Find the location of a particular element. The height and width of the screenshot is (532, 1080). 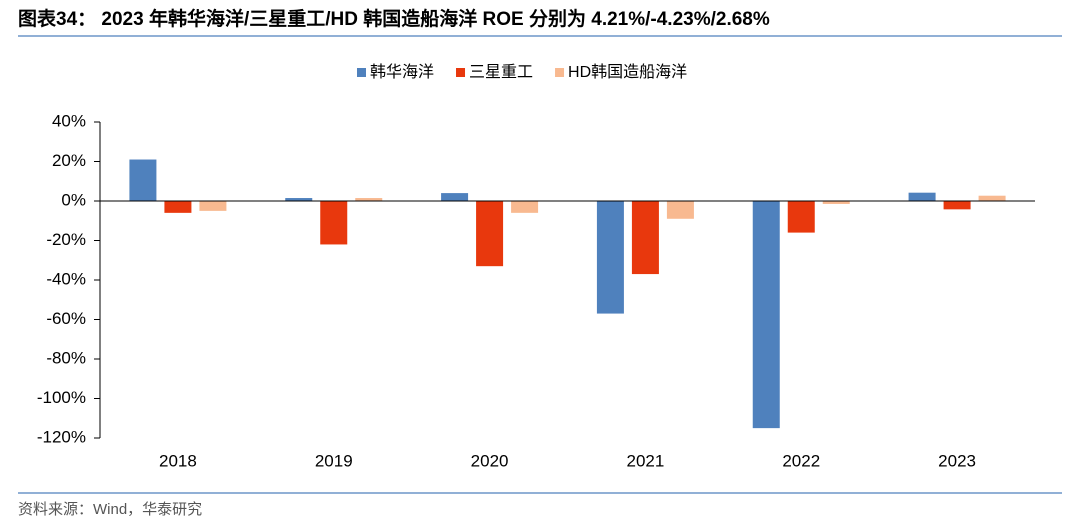

source: 资料来源：Wind，华泰研究 is located at coordinates (110, 509).